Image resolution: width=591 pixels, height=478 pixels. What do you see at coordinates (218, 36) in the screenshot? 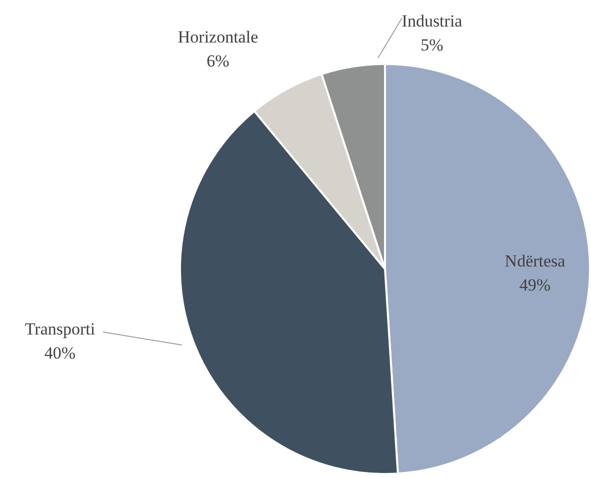
I see `slice-label: Horizontale` at bounding box center [218, 36].